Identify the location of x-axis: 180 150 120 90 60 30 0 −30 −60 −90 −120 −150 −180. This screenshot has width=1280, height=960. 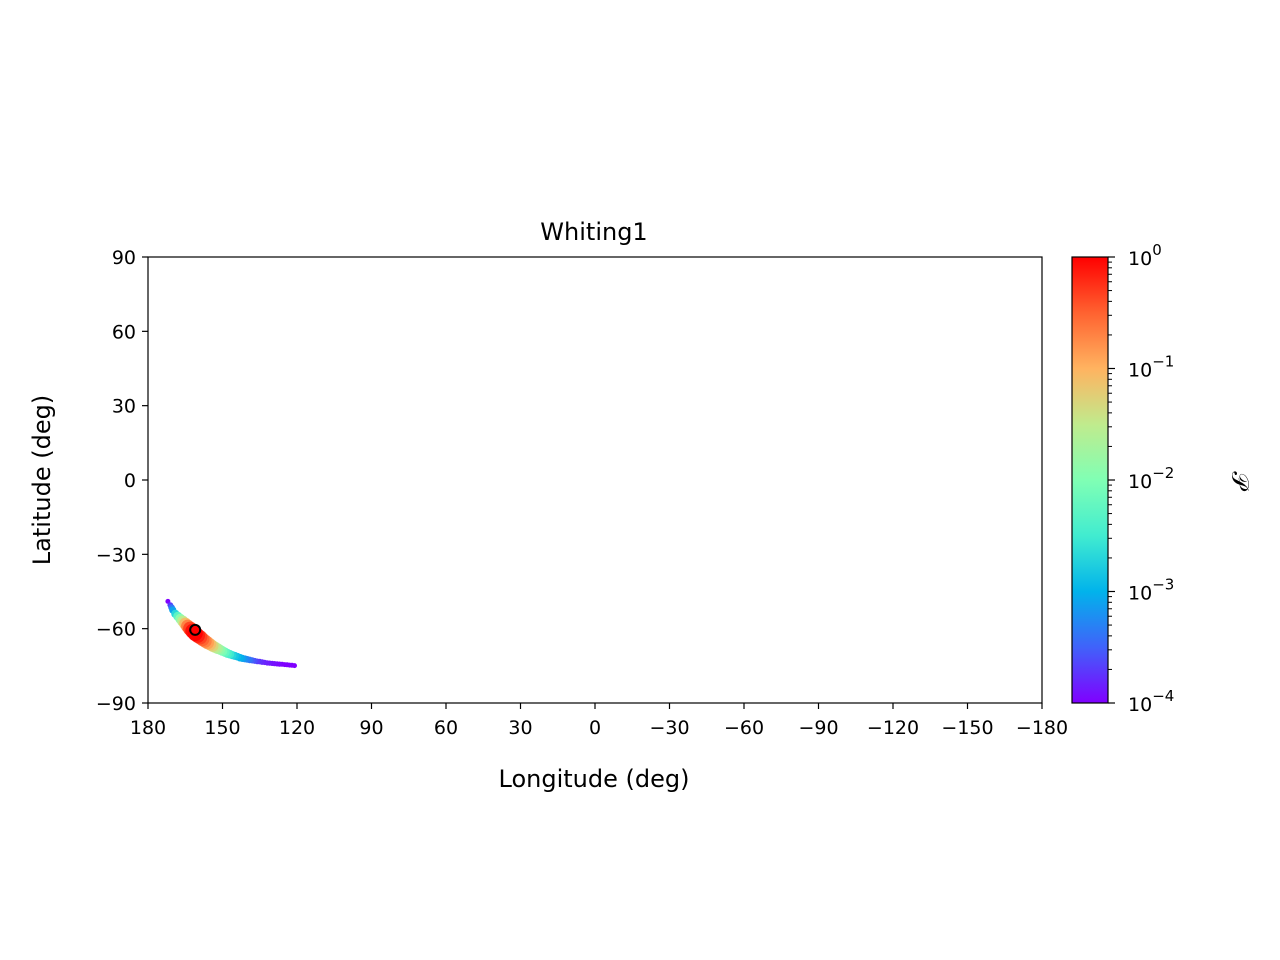
(599, 721).